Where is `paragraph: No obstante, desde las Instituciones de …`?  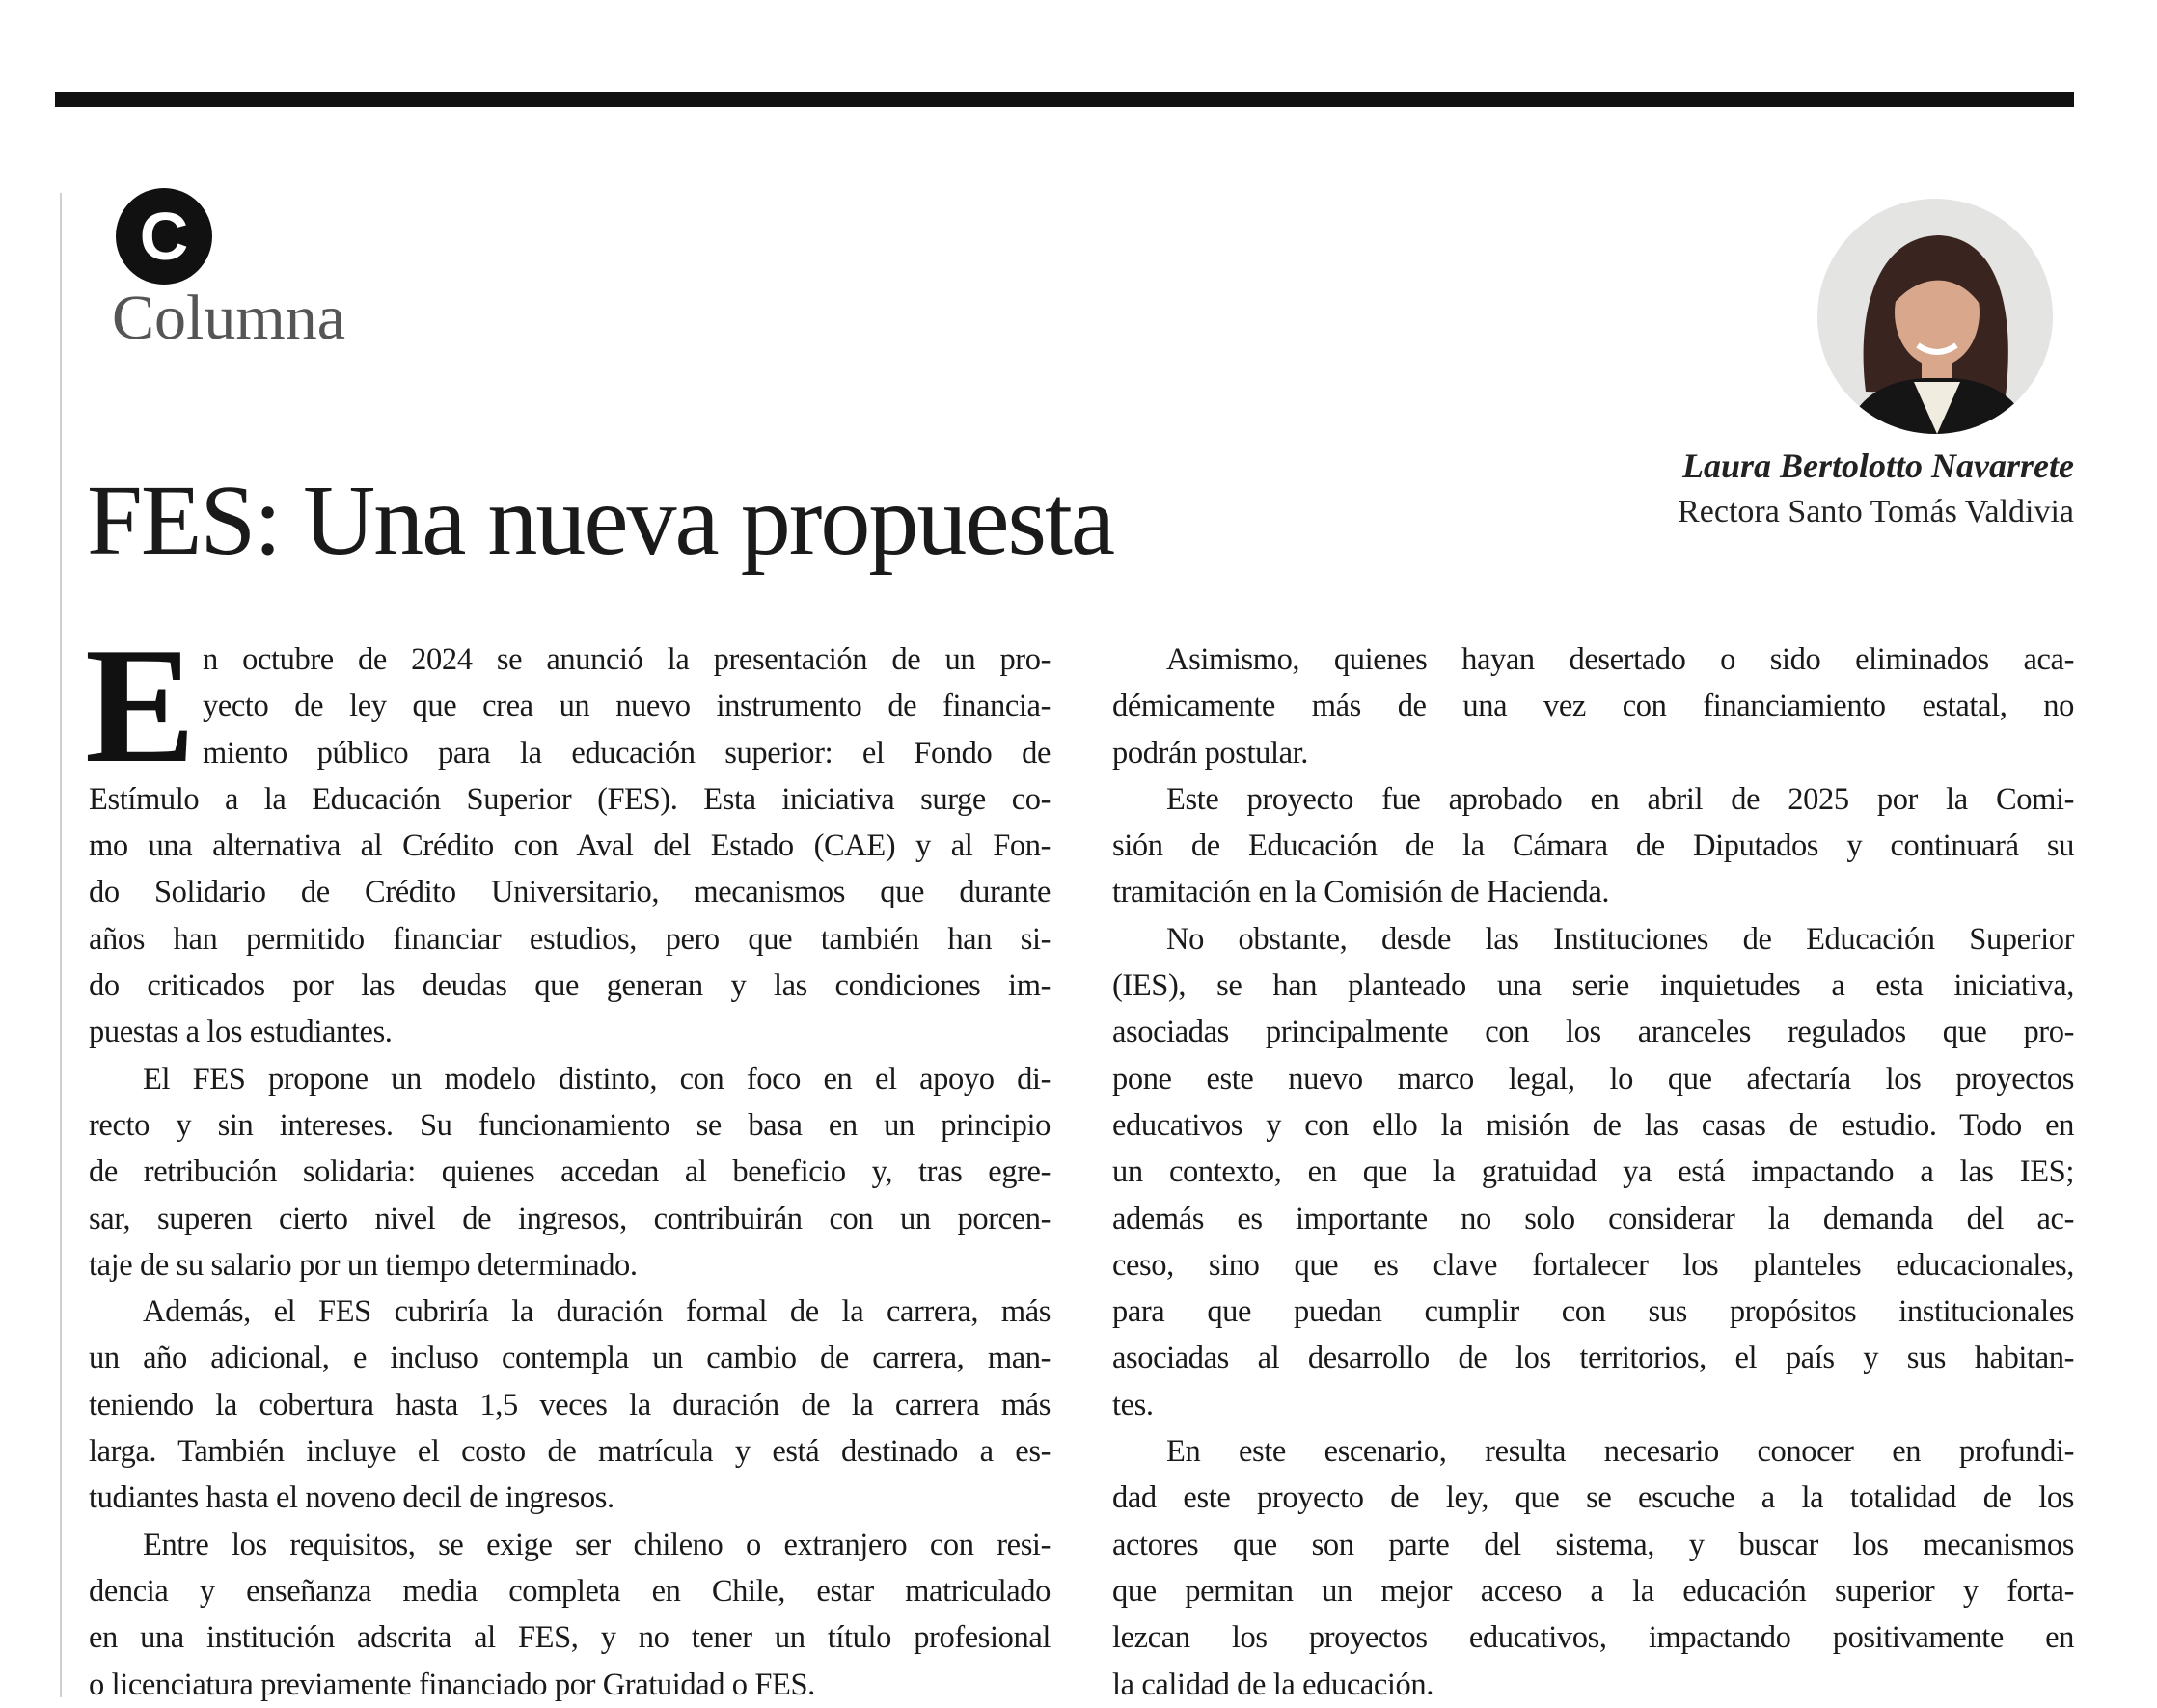 paragraph: No obstante, desde las Instituciones de … is located at coordinates (1593, 1172).